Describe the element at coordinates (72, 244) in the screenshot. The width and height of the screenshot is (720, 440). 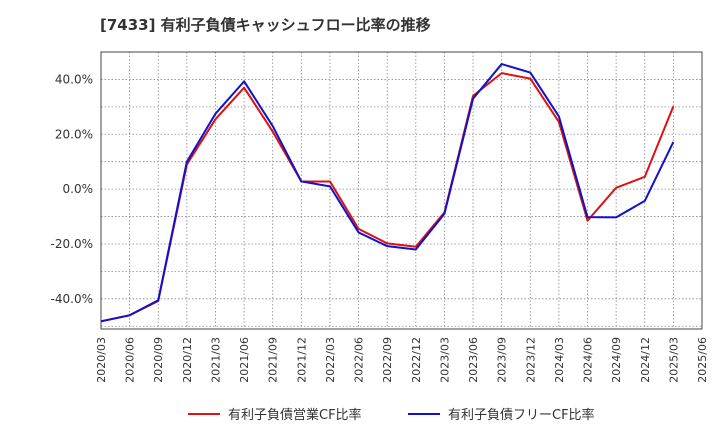
I see `y-tick-label: -20.0%` at that location.